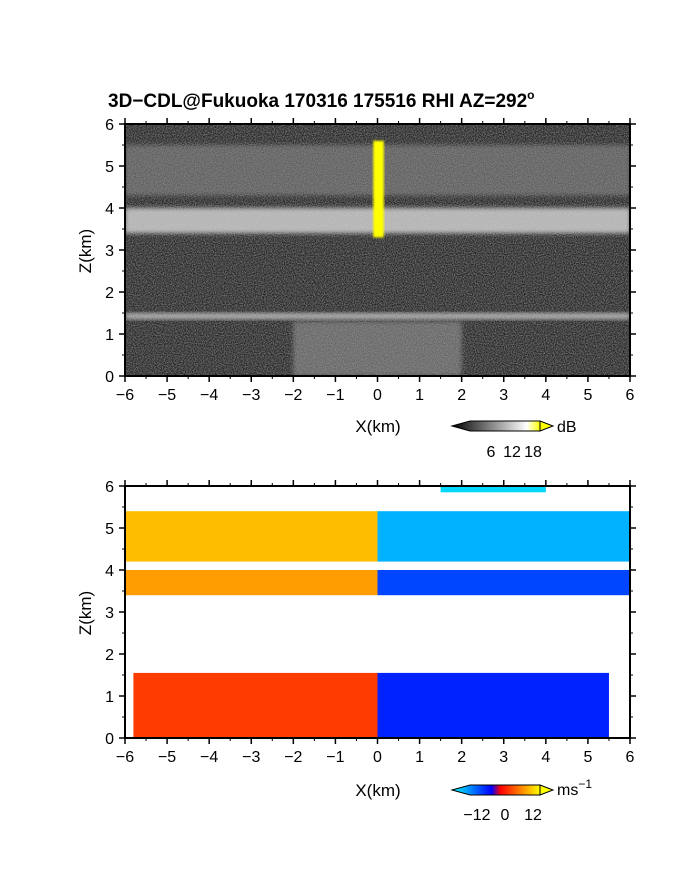  Describe the element at coordinates (567, 427) in the screenshot. I see `colorbar-unit: dB` at that location.